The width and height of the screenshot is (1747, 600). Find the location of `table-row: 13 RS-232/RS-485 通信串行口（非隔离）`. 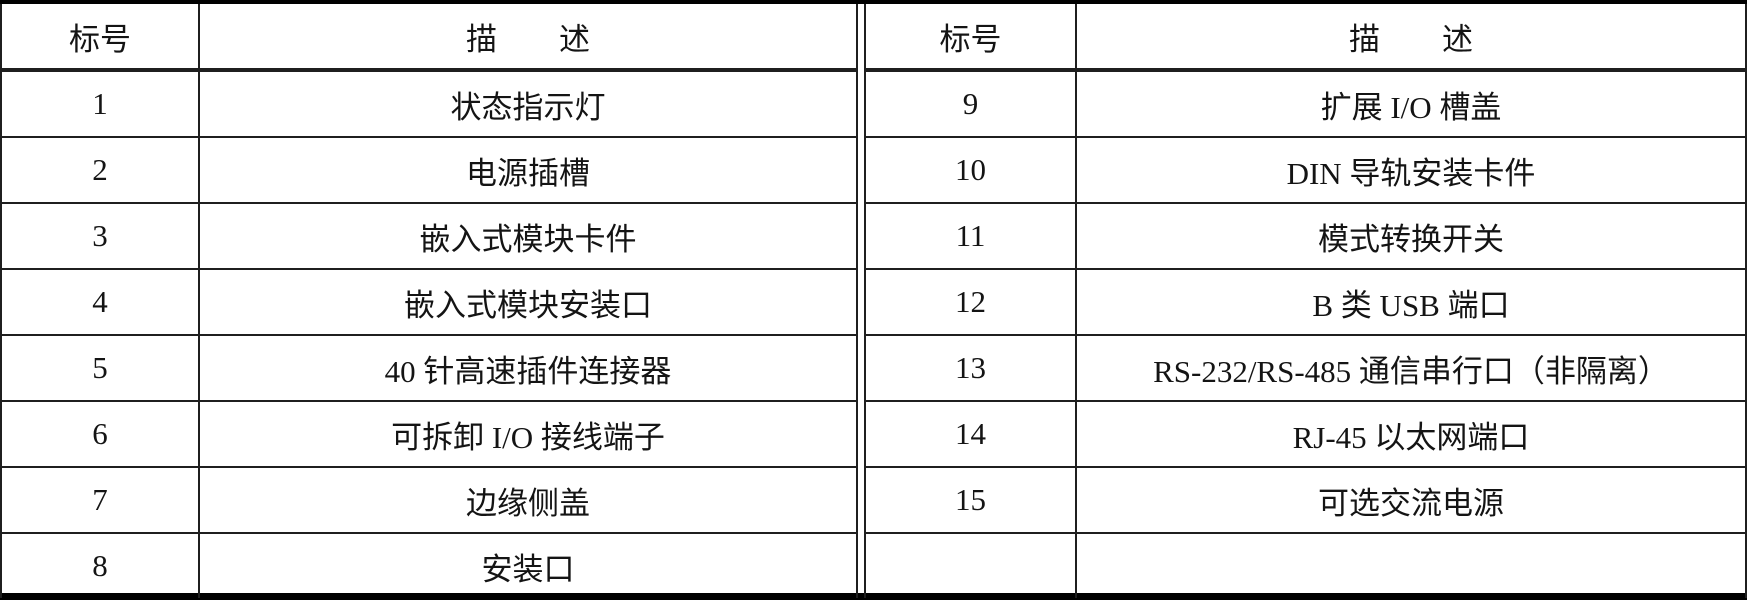

table-row: 13 RS-232/RS-485 通信串行口（非隔离） is located at coordinates (1305, 368).